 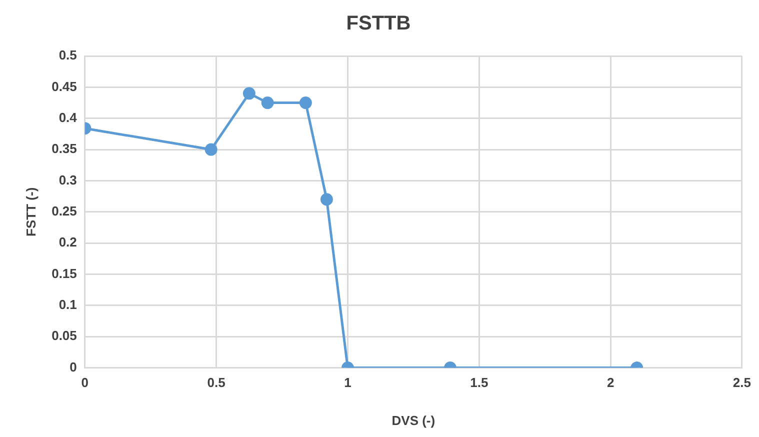 I want to click on x-tick-label: 2.5, so click(x=742, y=382).